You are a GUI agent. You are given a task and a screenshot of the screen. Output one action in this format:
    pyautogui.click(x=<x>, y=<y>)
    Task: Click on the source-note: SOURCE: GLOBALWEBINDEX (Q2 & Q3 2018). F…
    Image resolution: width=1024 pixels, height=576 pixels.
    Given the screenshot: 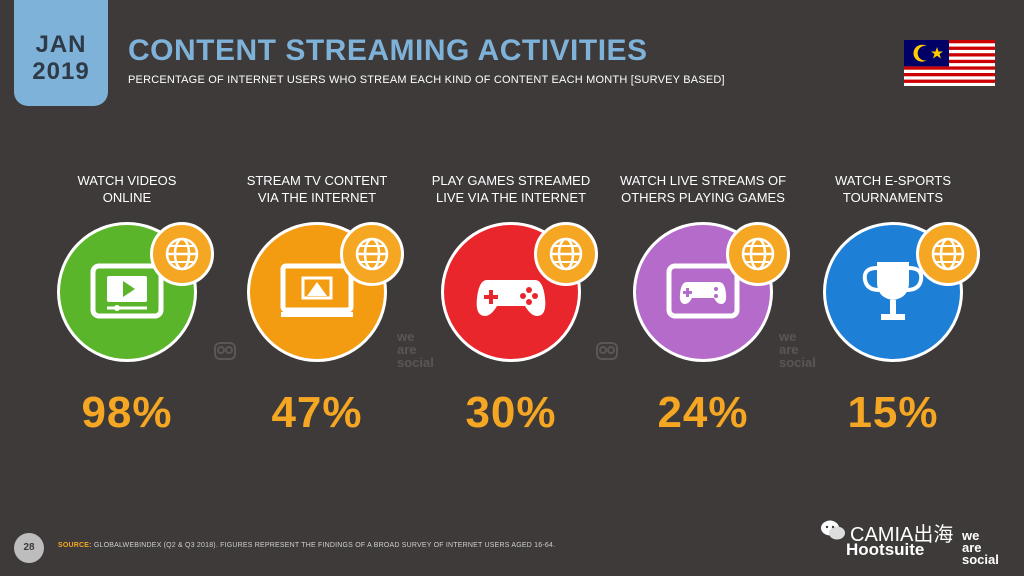 What is the action you would take?
    pyautogui.click(x=306, y=545)
    